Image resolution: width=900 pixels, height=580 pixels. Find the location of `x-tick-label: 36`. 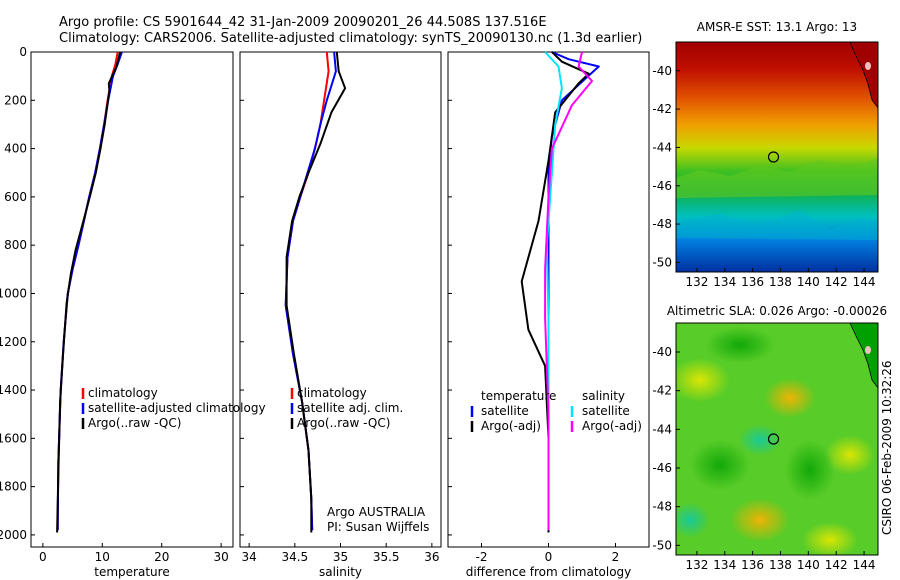

x-tick-label: 36 is located at coordinates (431, 557).